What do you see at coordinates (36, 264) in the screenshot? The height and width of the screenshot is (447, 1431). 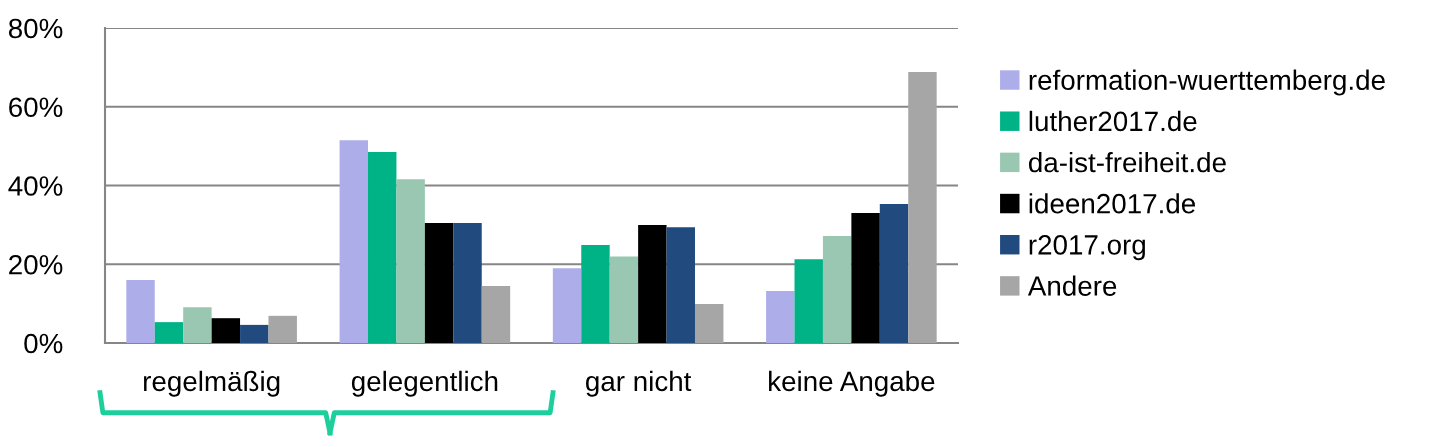 I see `y-tick-label: 20%` at bounding box center [36, 264].